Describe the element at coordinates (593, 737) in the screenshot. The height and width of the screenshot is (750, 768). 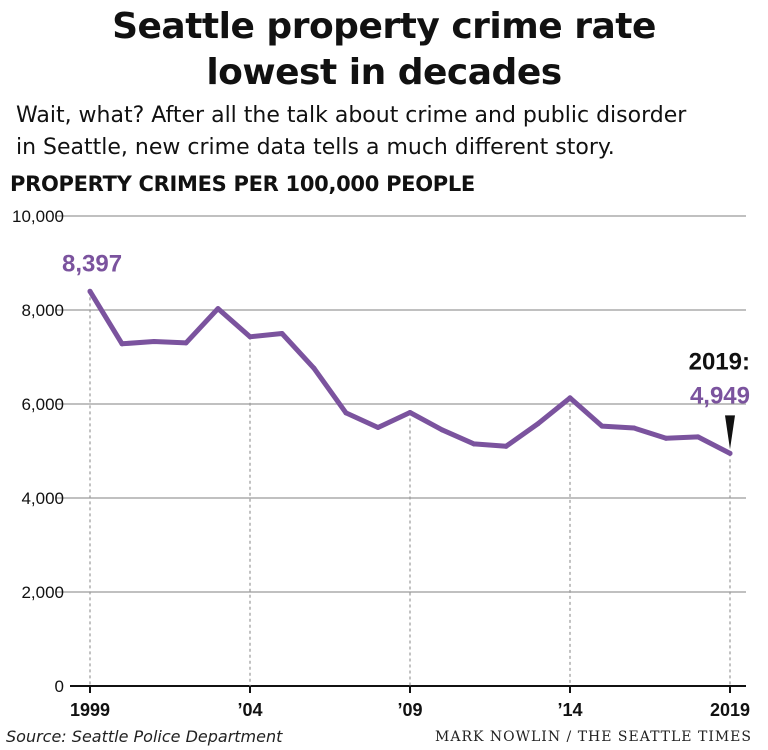
I see `credit-line: MARK NOWLIN / THE SEATTLE TIMES` at that location.